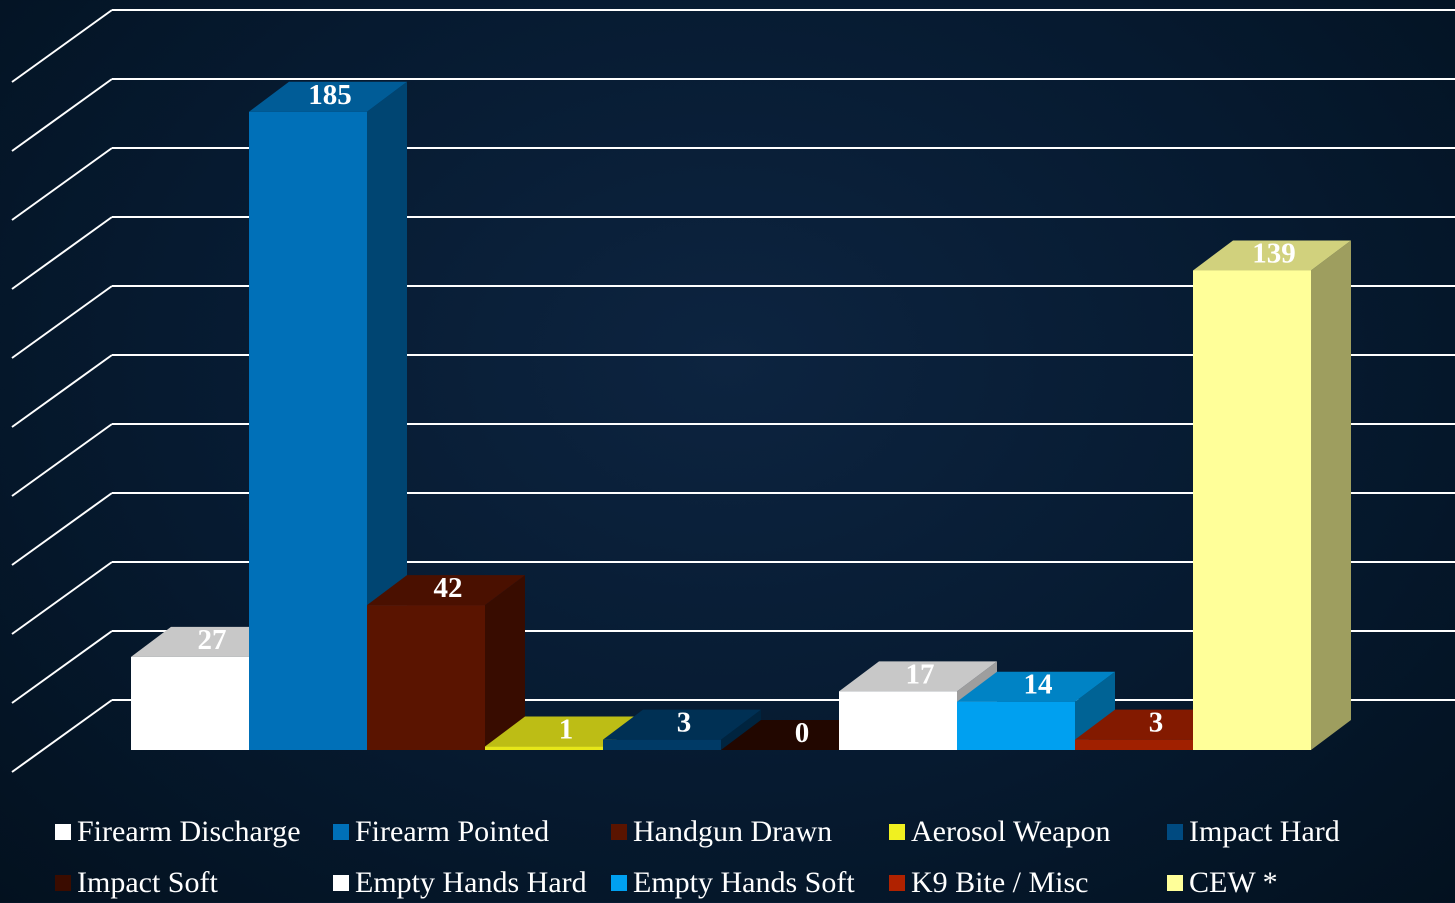 The height and width of the screenshot is (903, 1455). I want to click on data-label: 1, so click(566, 730).